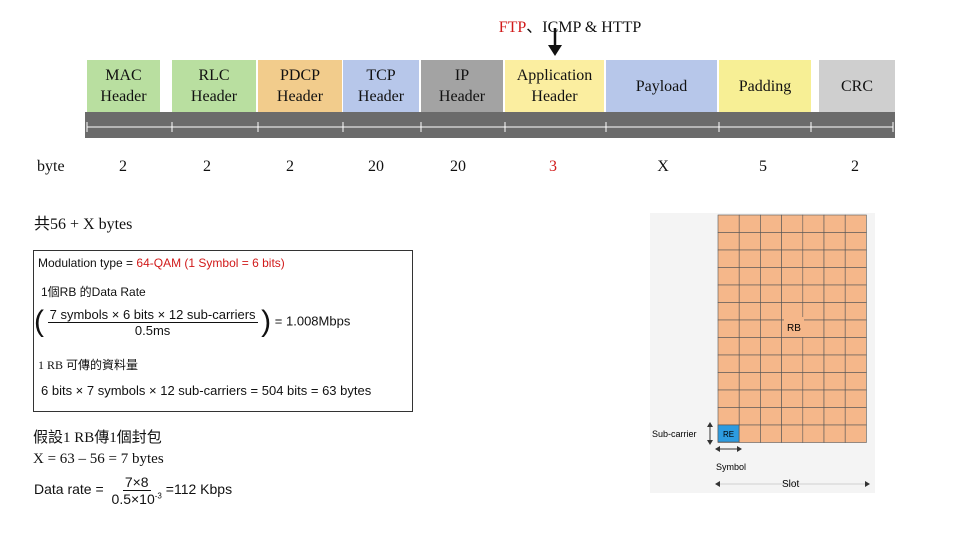  I want to click on bytes-mac: 2, so click(123, 166).